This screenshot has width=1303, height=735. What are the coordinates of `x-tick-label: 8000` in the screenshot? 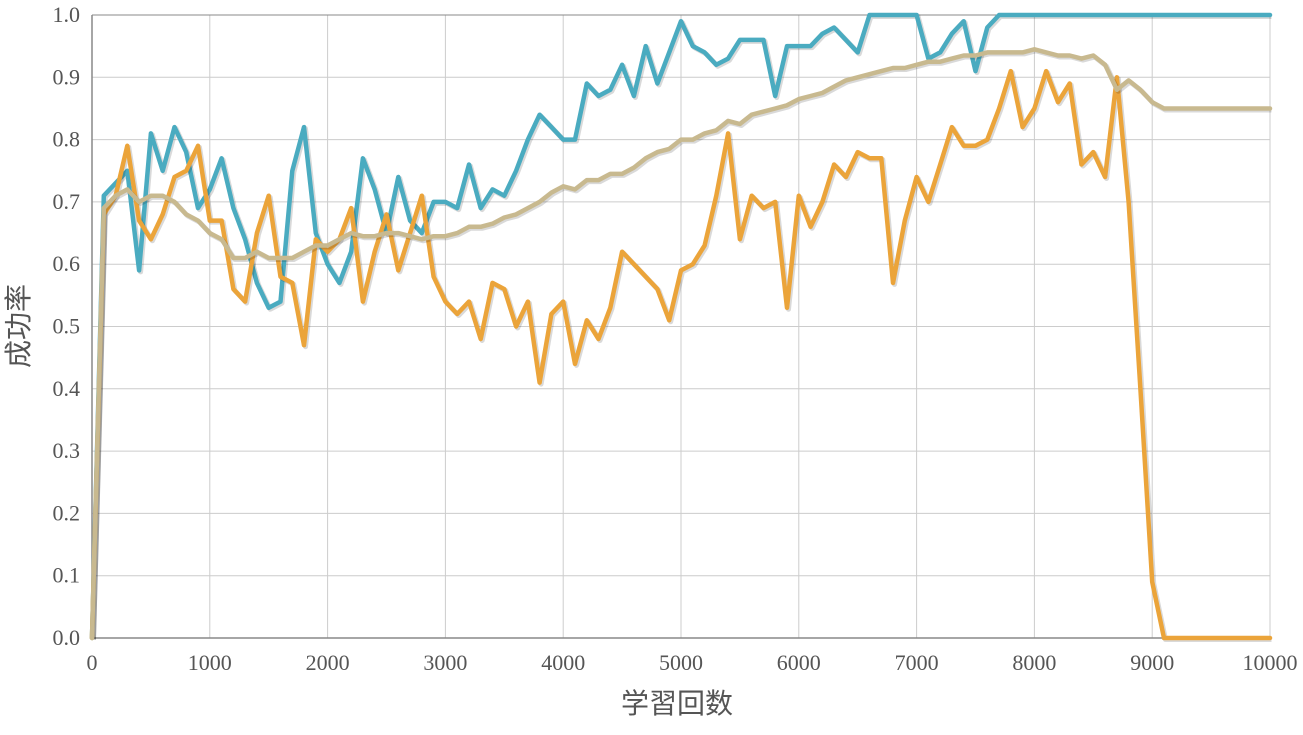 It's located at (1034, 662).